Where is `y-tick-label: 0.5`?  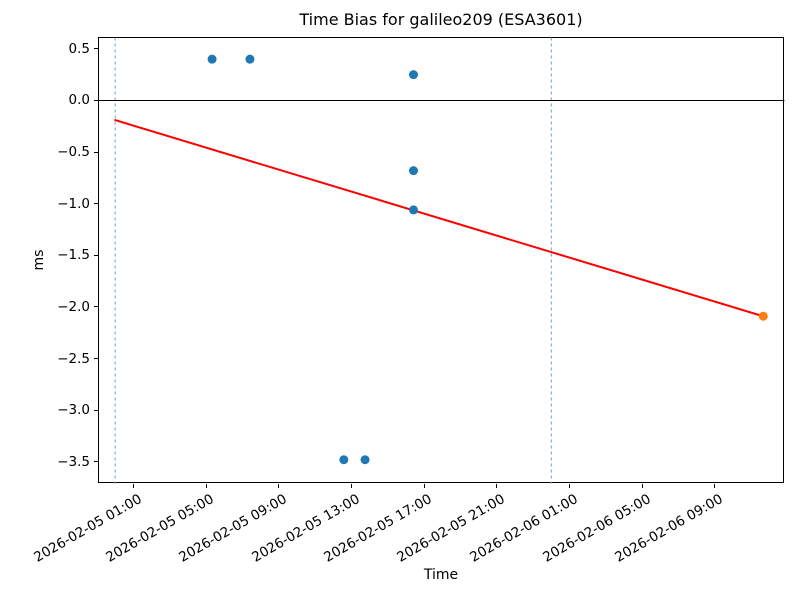 y-tick-label: 0.5 is located at coordinates (79, 48).